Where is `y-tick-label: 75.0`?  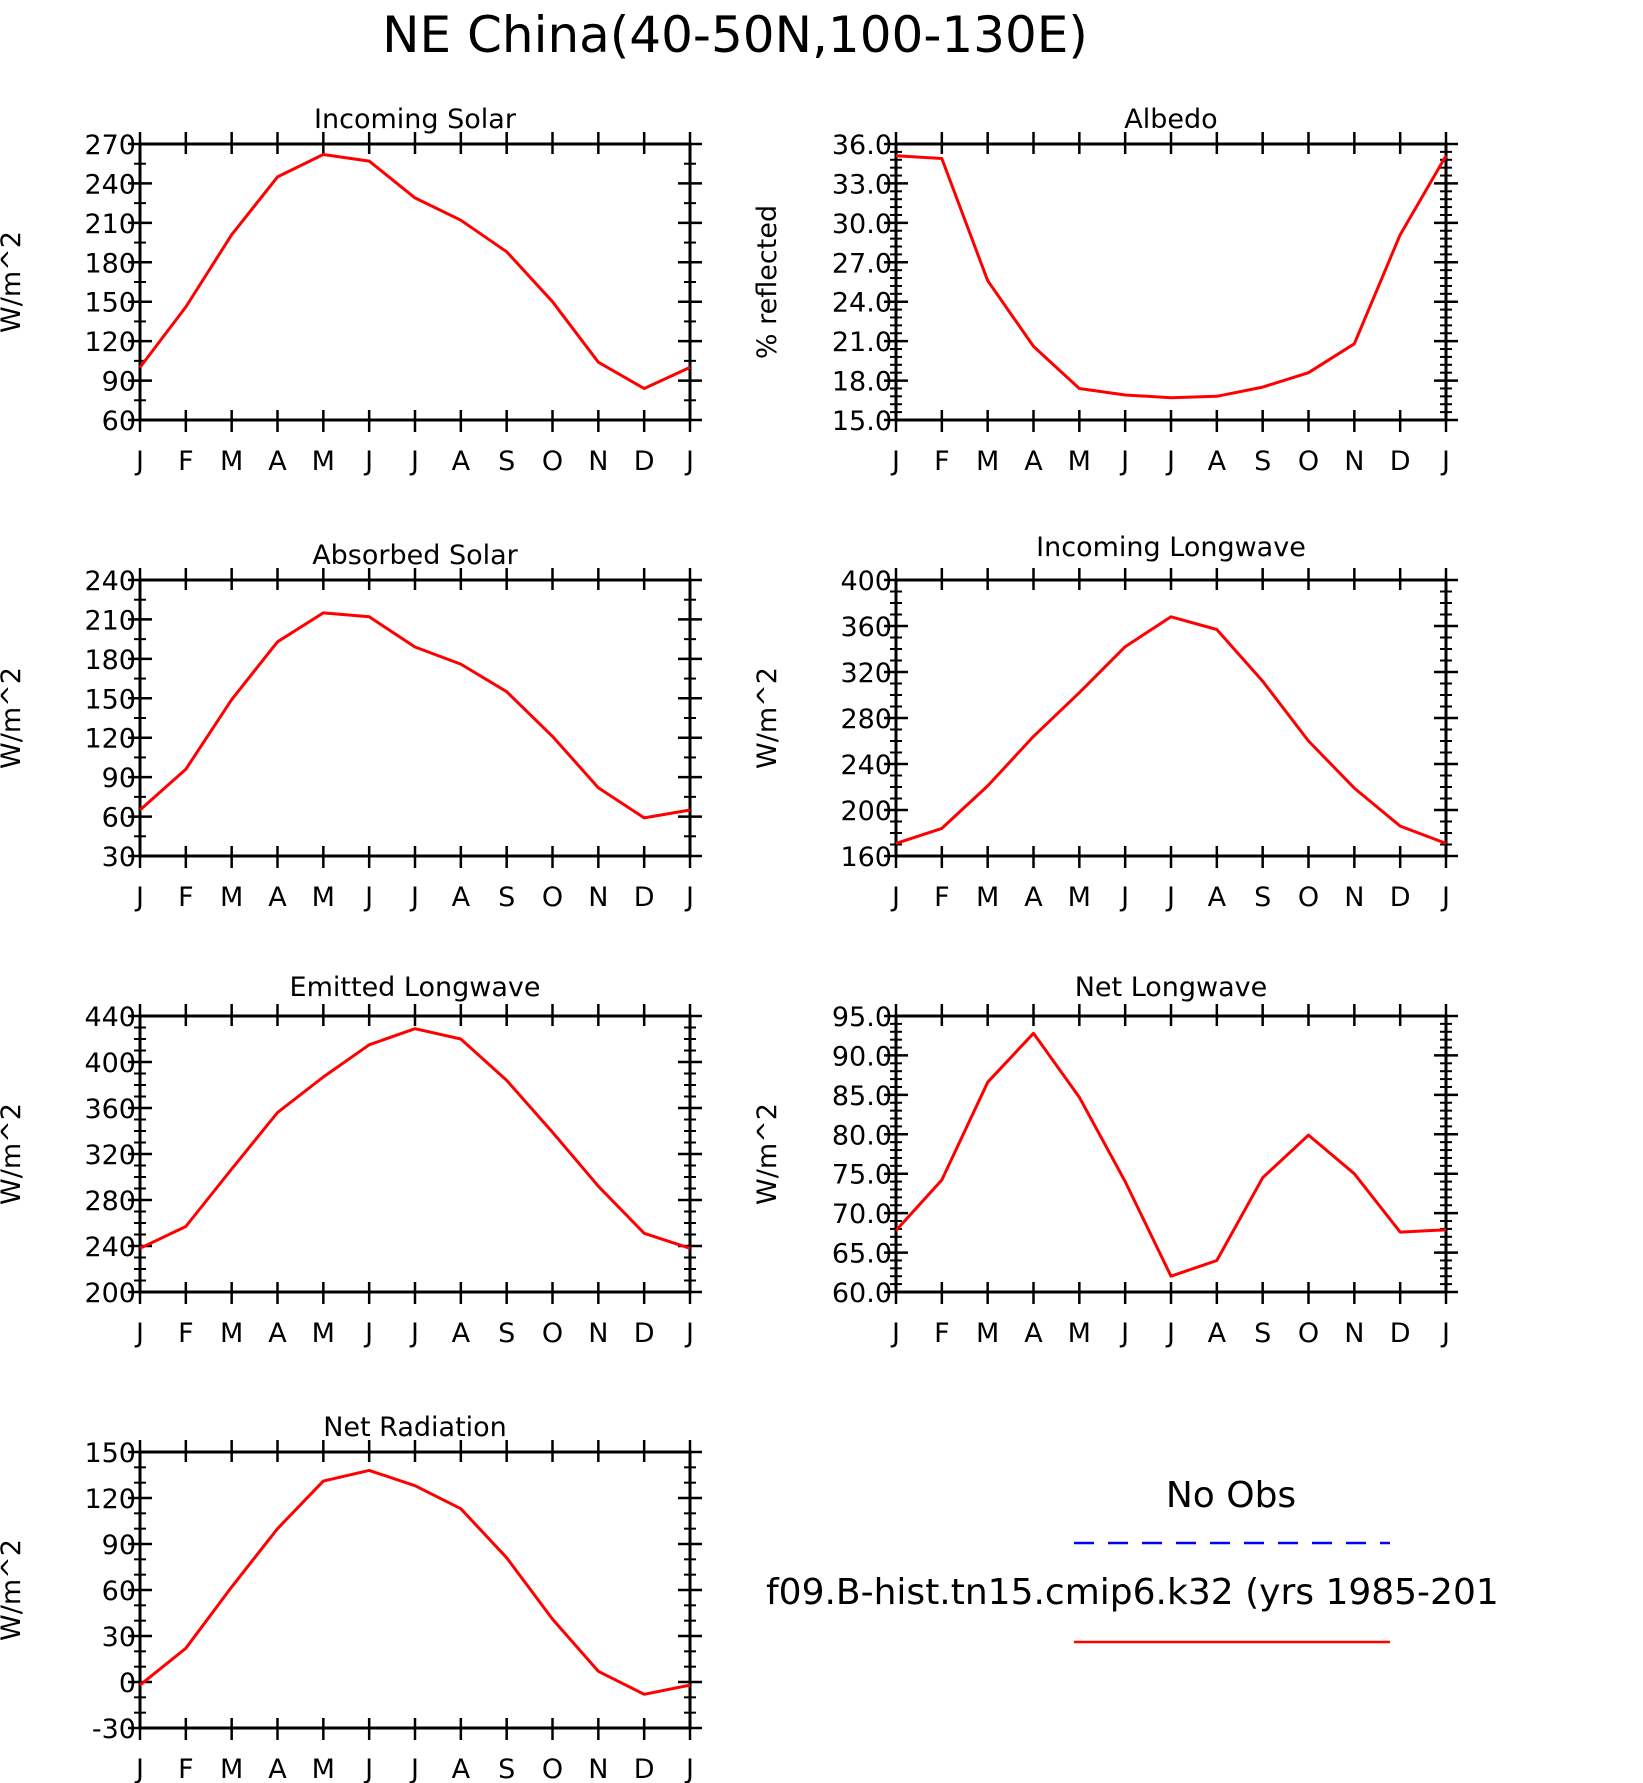 y-tick-label: 75.0 is located at coordinates (862, 1175).